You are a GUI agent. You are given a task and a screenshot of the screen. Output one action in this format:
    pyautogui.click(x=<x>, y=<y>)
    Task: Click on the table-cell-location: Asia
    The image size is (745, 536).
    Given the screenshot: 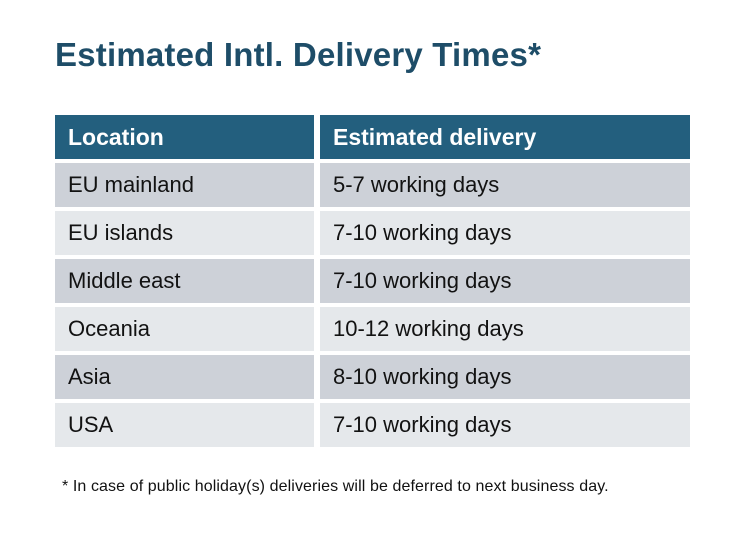 What is the action you would take?
    pyautogui.click(x=184, y=377)
    